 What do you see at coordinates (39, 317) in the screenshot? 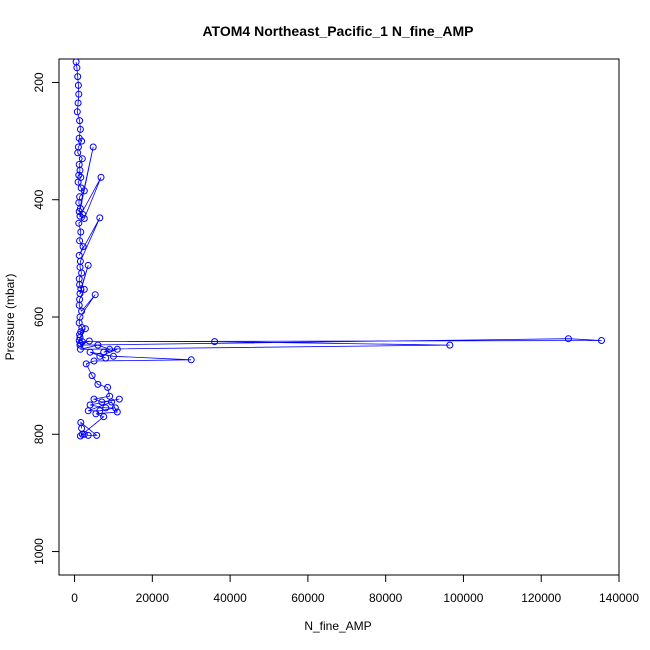
I see `y-tick-label: 600` at bounding box center [39, 317].